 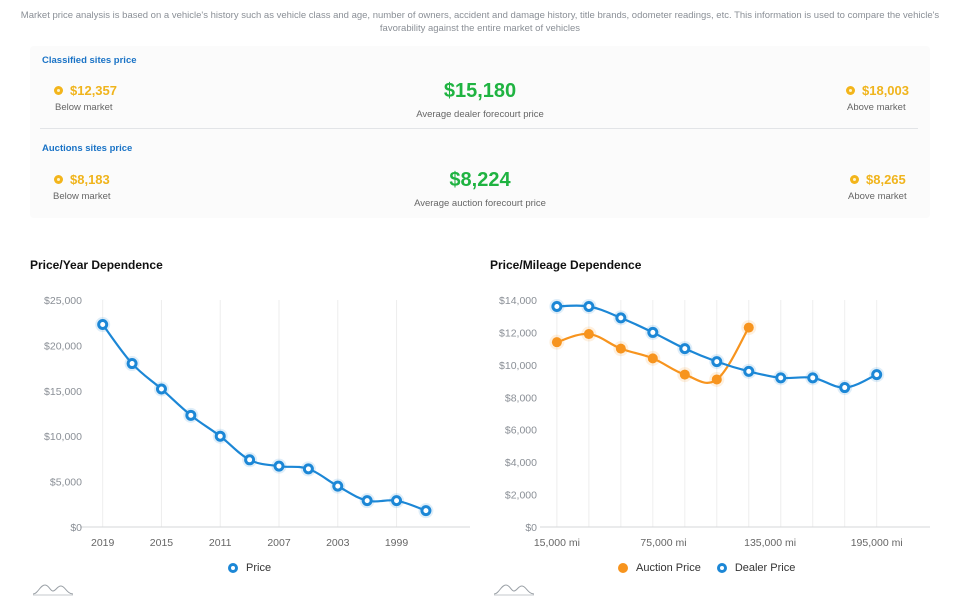 What do you see at coordinates (89, 60) in the screenshot?
I see `classified-section-title: Classified sites price` at bounding box center [89, 60].